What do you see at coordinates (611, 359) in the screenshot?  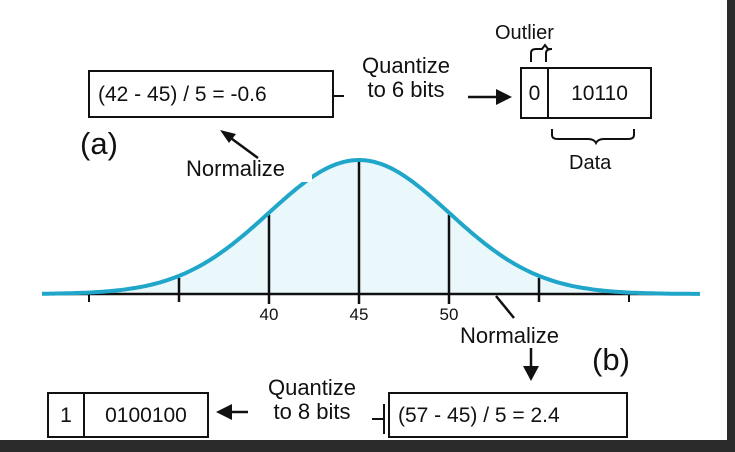 I see `example-b-label: (b)` at bounding box center [611, 359].